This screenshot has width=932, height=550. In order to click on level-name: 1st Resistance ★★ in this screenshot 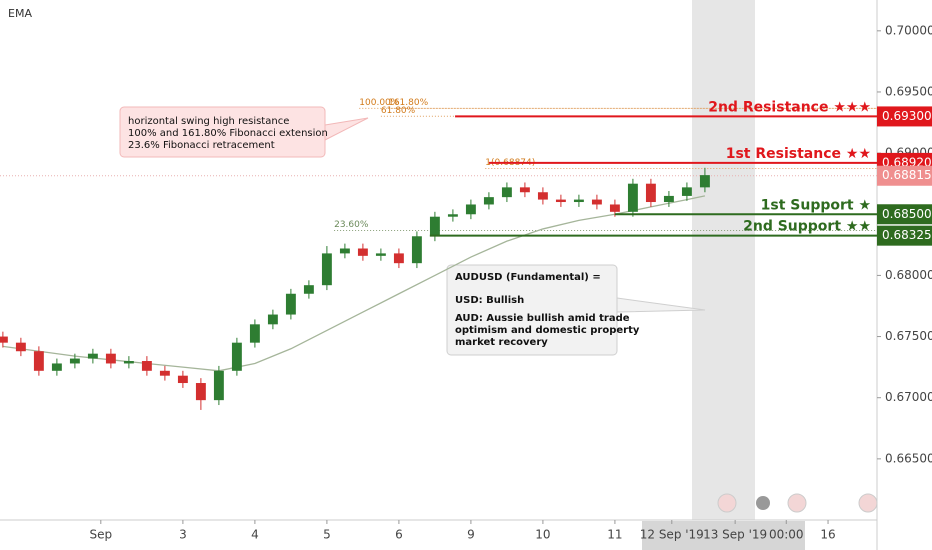, I will do `click(798, 154)`.